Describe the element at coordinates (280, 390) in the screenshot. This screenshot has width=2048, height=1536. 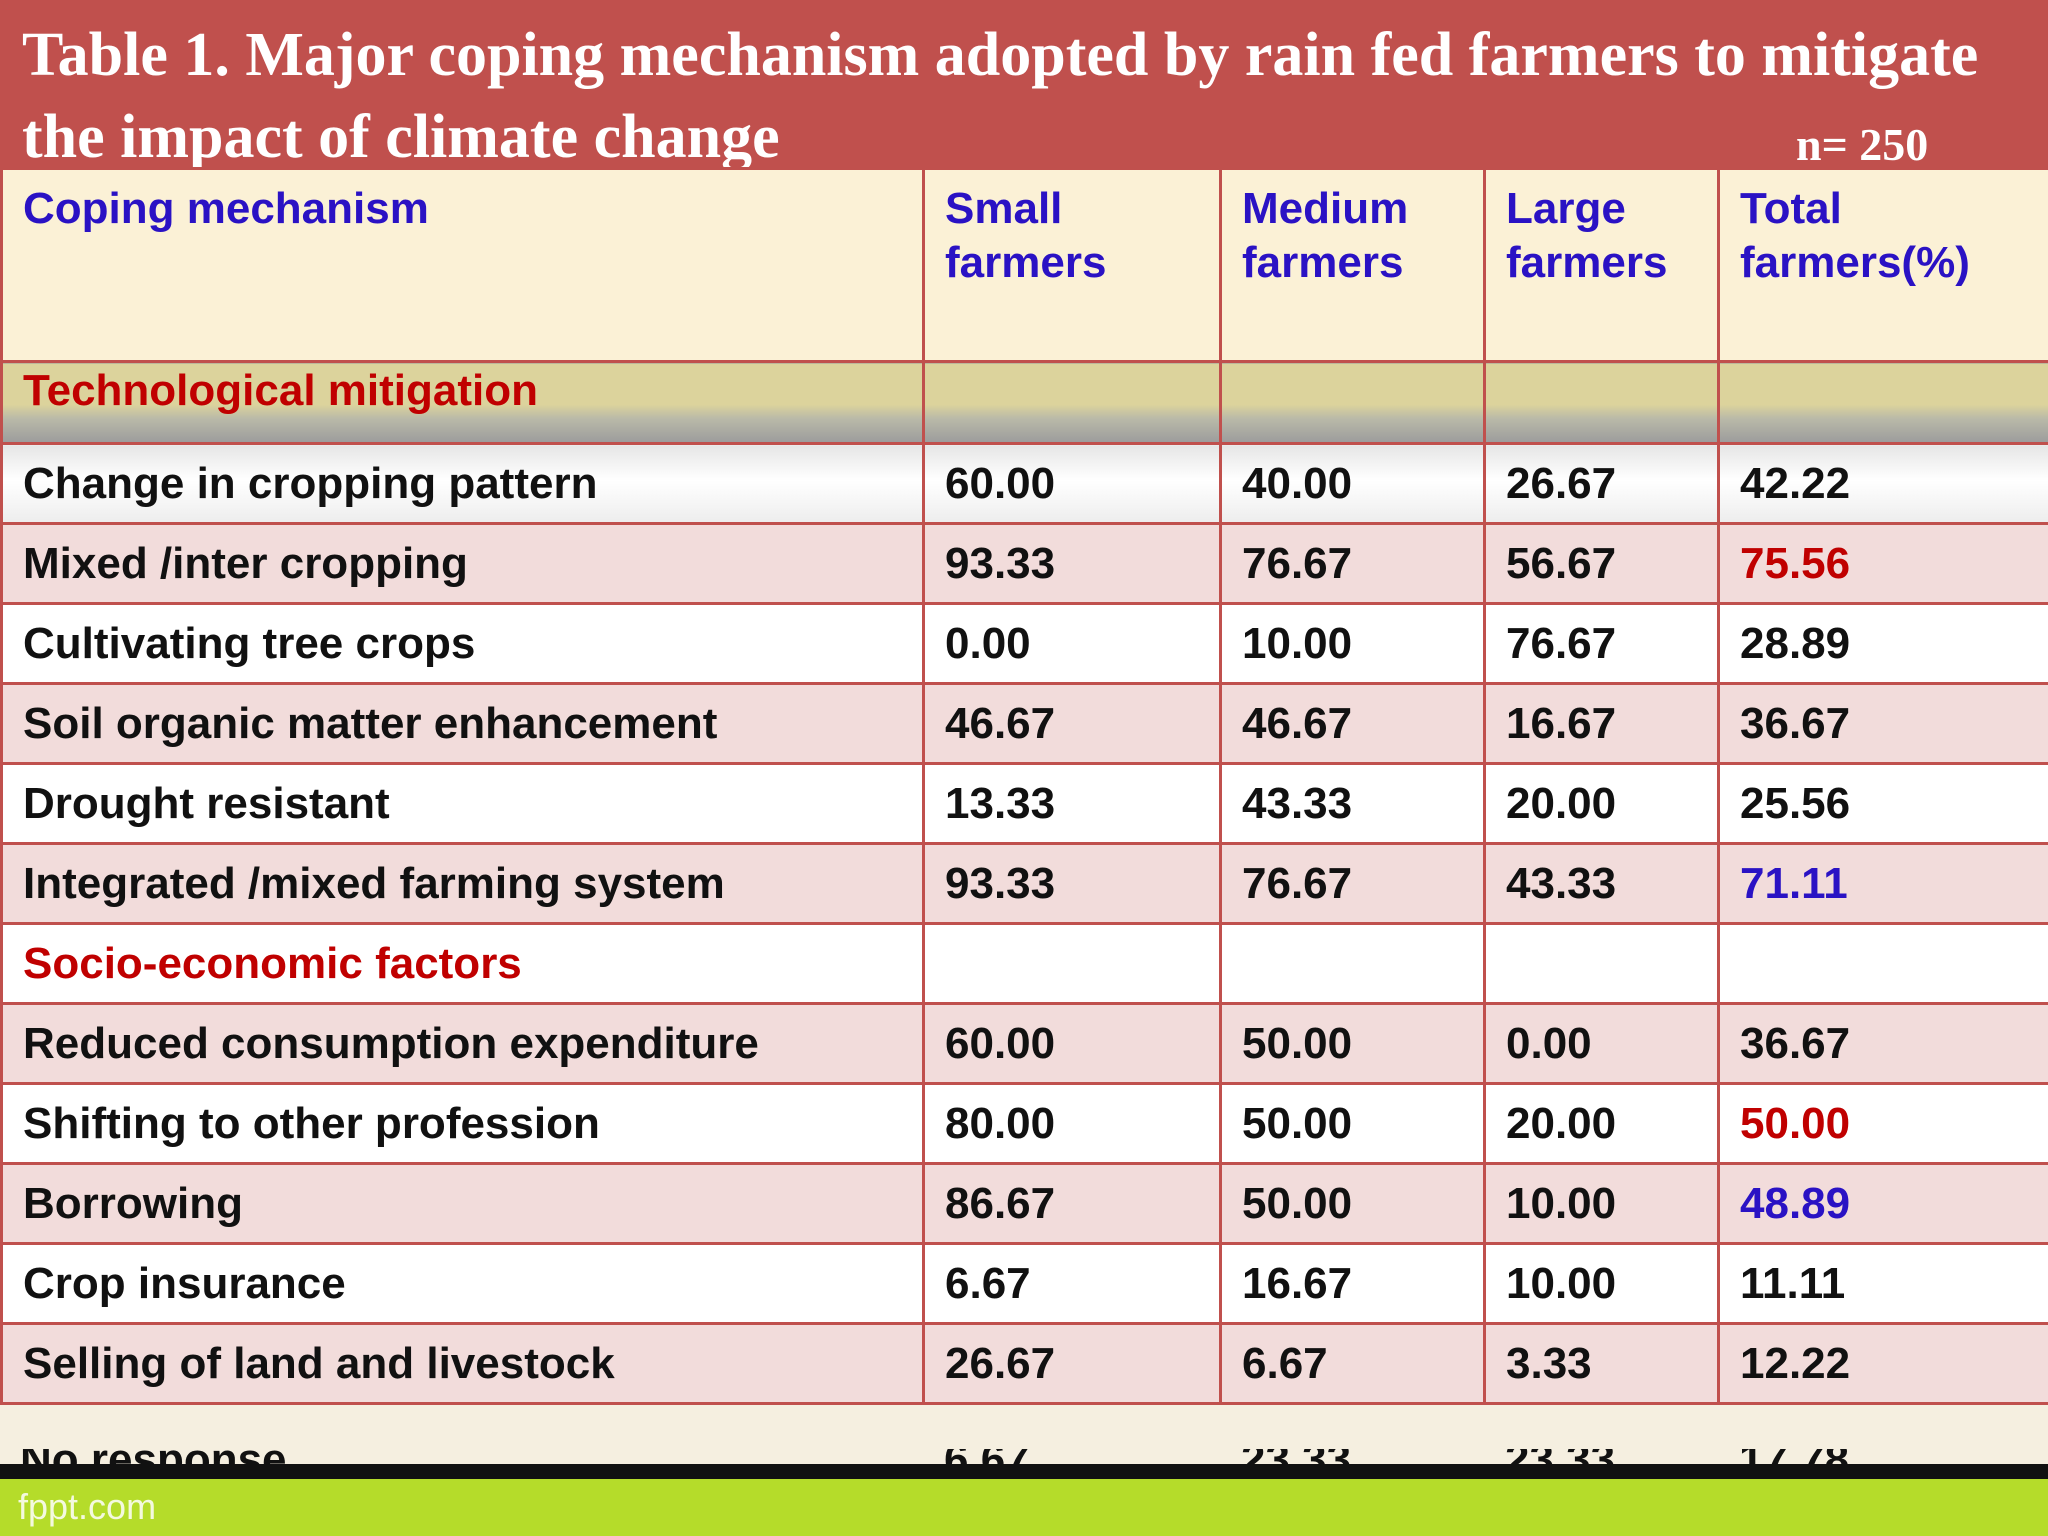
I see `section-label-text: Technological mitigation` at that location.